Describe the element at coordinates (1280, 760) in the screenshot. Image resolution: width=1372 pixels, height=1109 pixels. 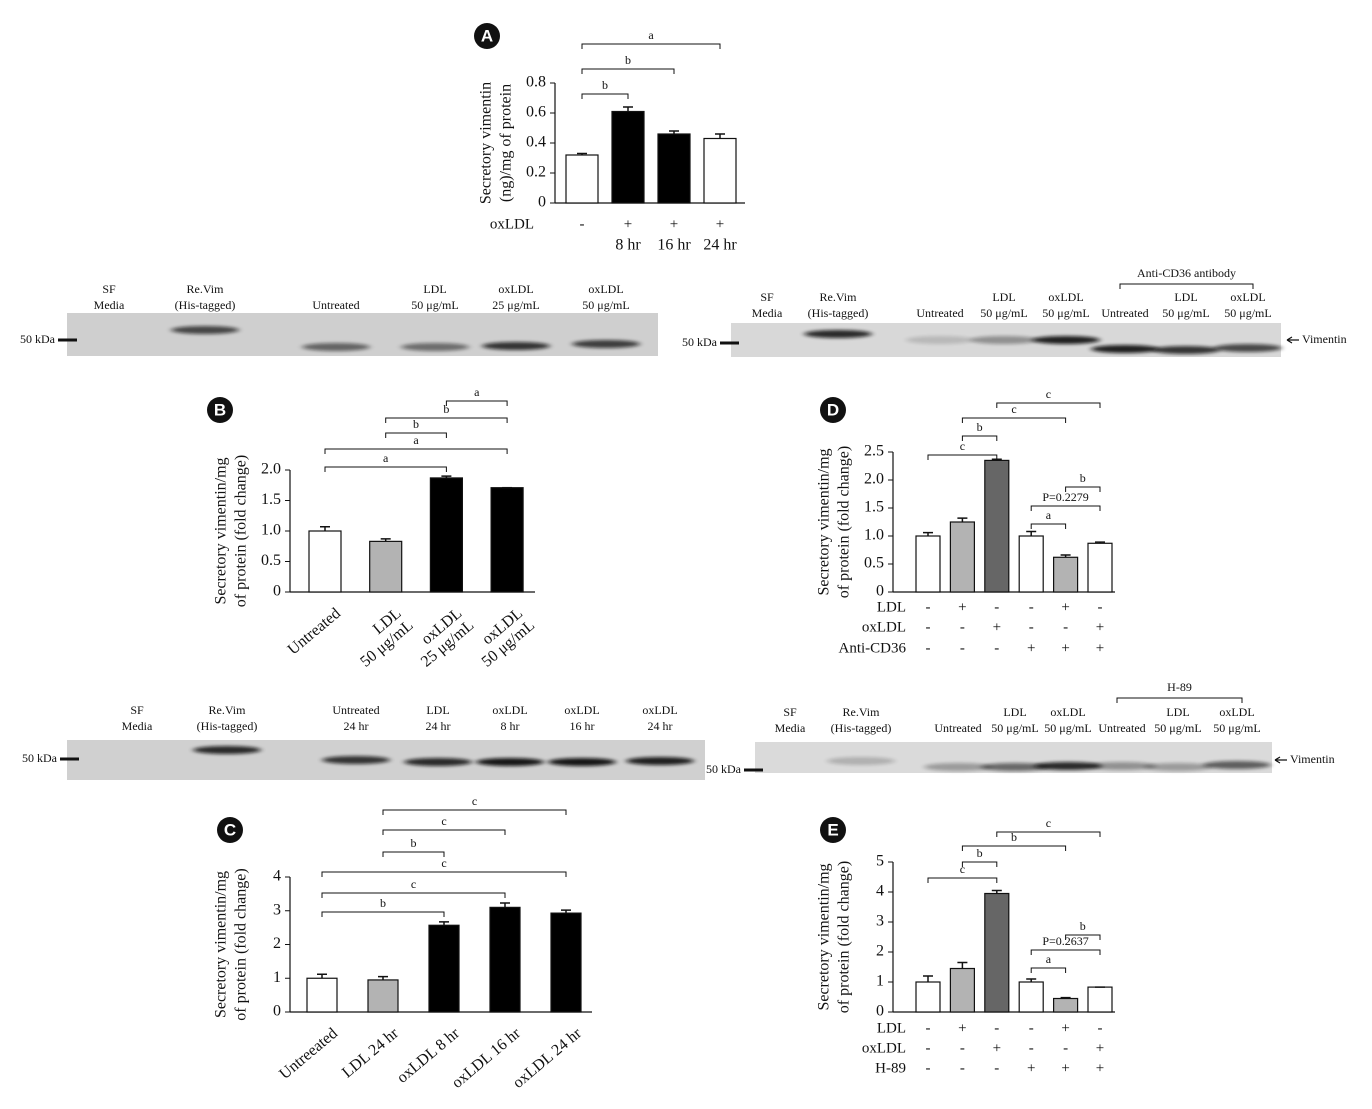
I see `target-arrow` at that location.